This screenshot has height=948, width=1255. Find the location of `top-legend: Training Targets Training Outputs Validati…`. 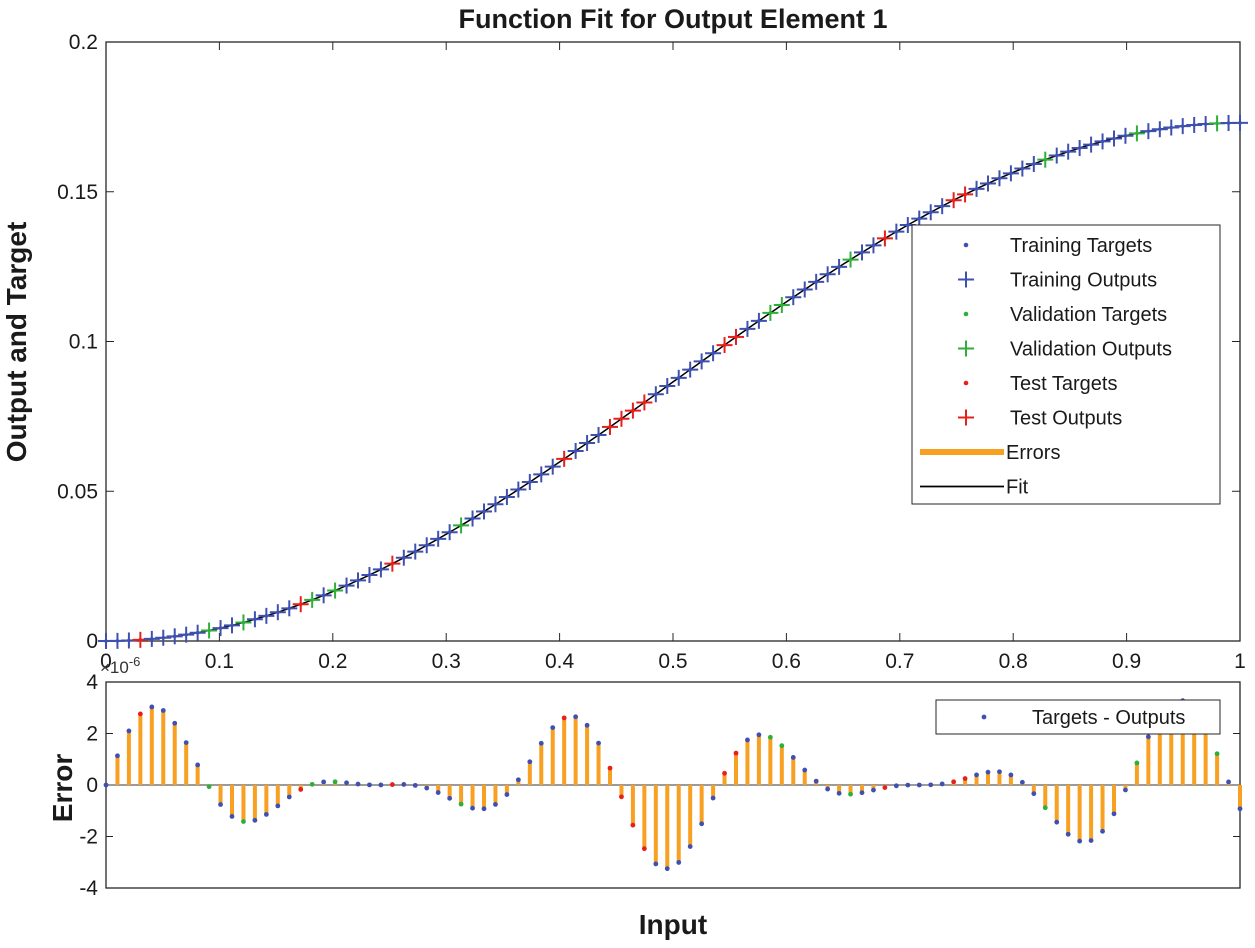

top-legend: Training Targets Training Outputs Validati… is located at coordinates (1066, 364).